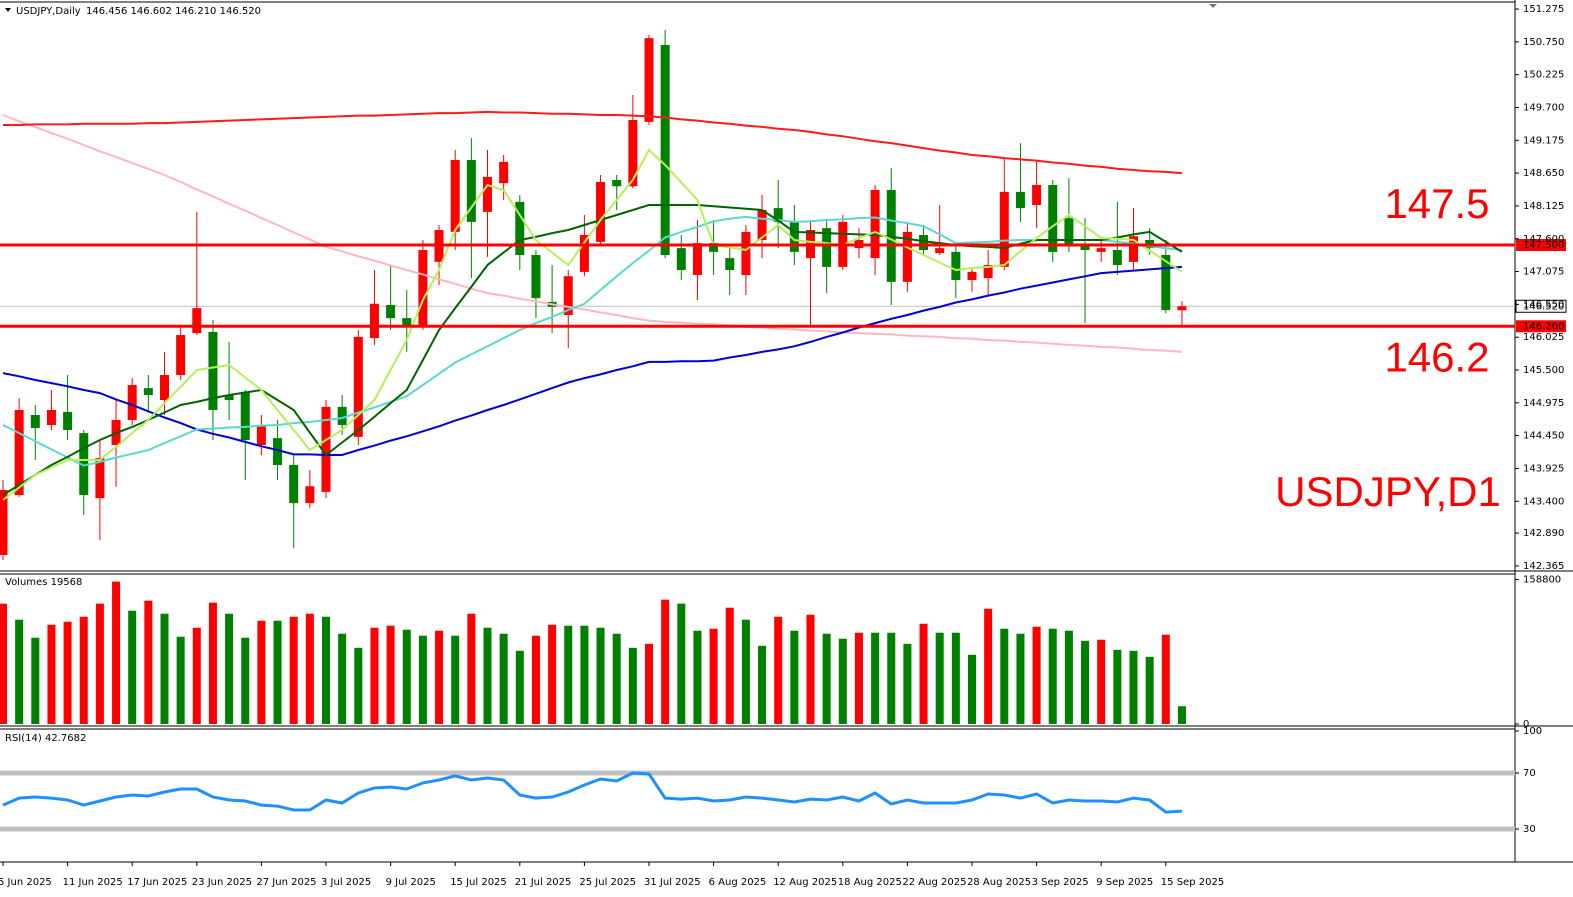  What do you see at coordinates (1543, 272) in the screenshot?
I see `y-tick-label: 147.075` at bounding box center [1543, 272].